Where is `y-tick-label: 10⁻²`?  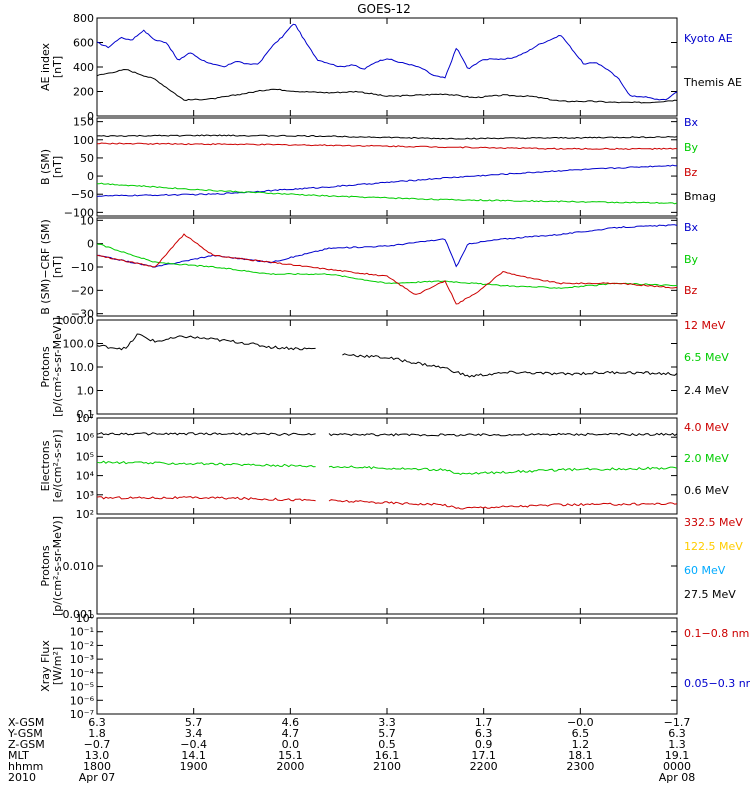 y-tick-label: 10⁻² is located at coordinates (82, 645).